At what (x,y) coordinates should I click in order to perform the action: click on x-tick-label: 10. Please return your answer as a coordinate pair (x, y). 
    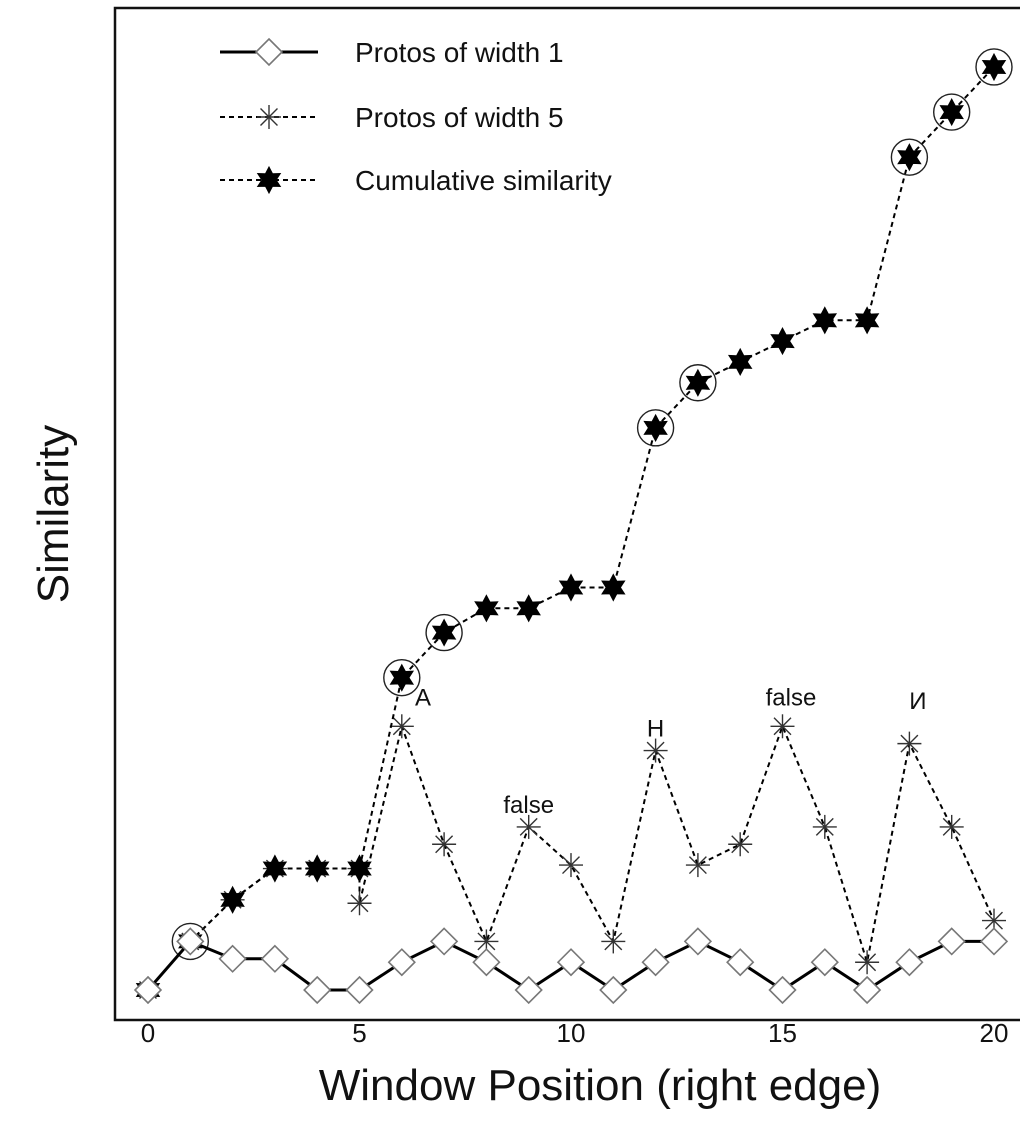
    Looking at the image, I should click on (571, 1033).